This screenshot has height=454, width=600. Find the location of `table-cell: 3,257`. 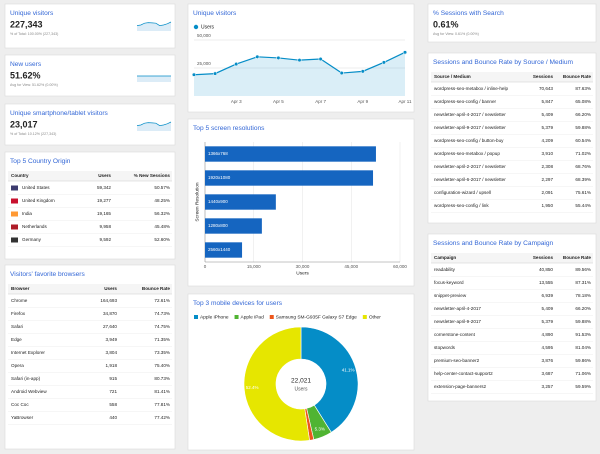

table-cell: 3,257 is located at coordinates (548, 386).